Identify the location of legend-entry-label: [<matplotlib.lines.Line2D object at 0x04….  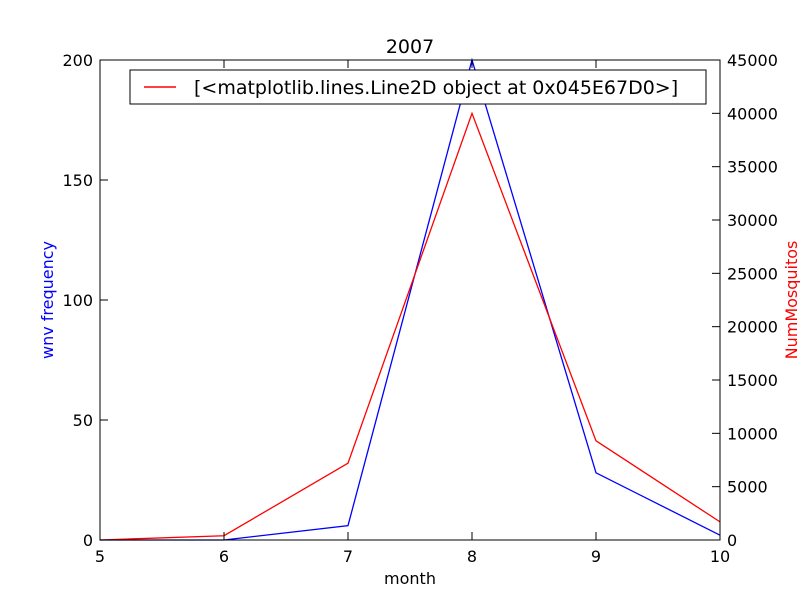
(436, 88).